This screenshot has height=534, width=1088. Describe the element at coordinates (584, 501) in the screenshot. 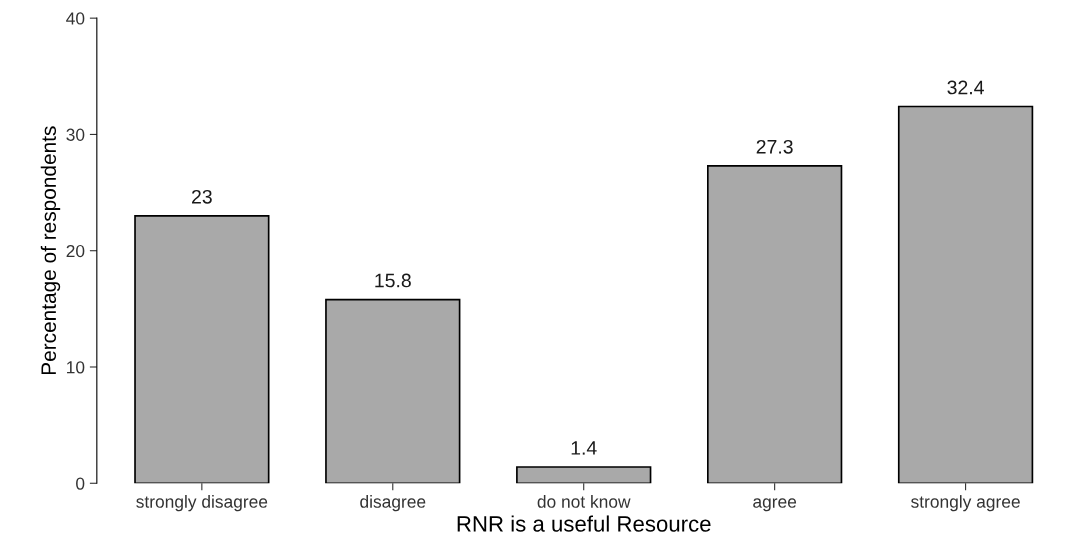

I see `x-tick-label: do not know` at that location.